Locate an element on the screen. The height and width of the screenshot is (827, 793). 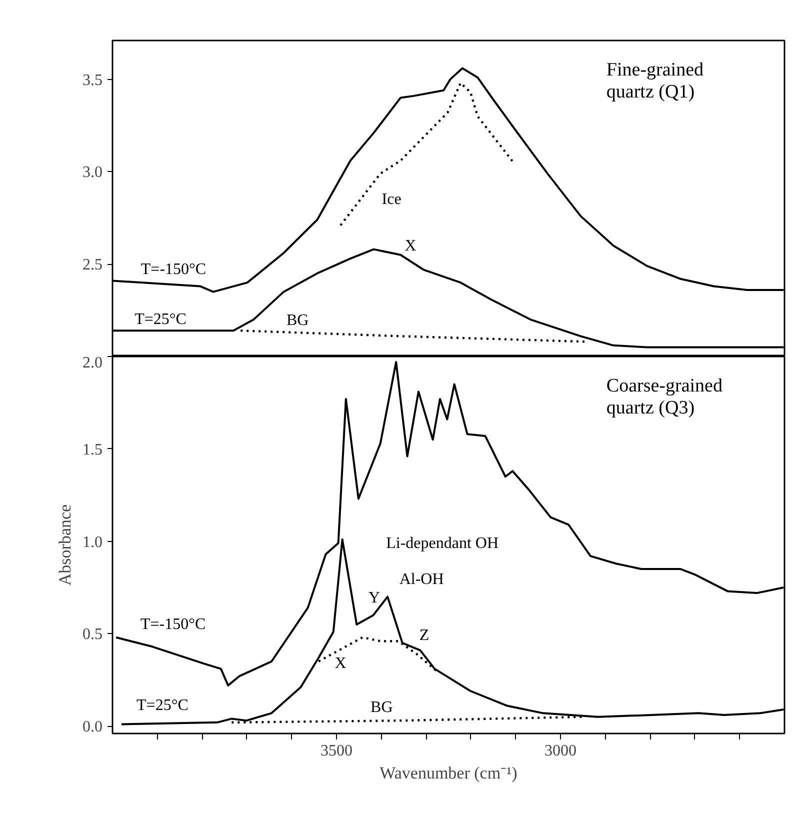
y-tick-label: 3.5 is located at coordinates (92, 80).